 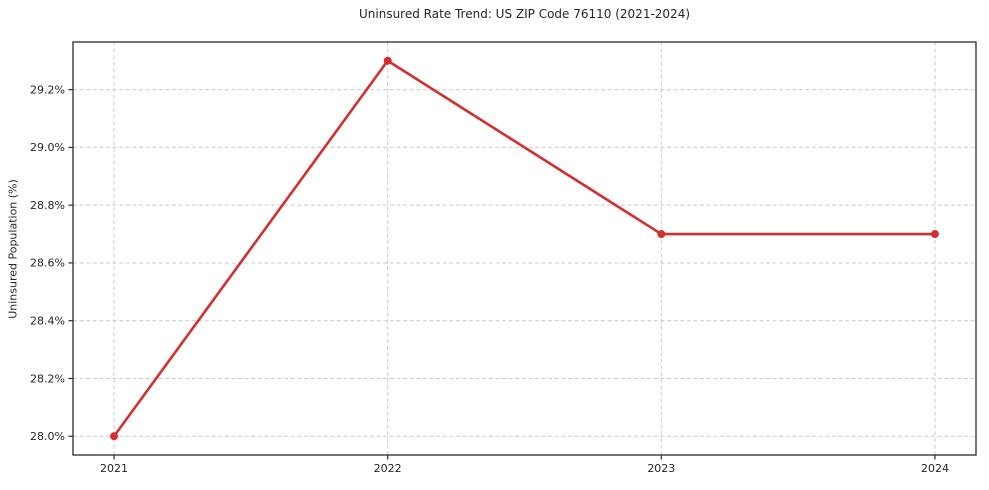 I want to click on x-tick-label: 2023, so click(x=661, y=468).